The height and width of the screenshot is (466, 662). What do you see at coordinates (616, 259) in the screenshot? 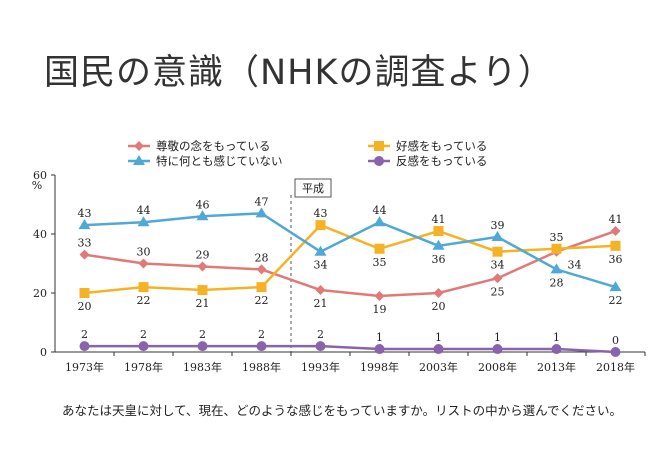
I see `data-label: 36` at bounding box center [616, 259].